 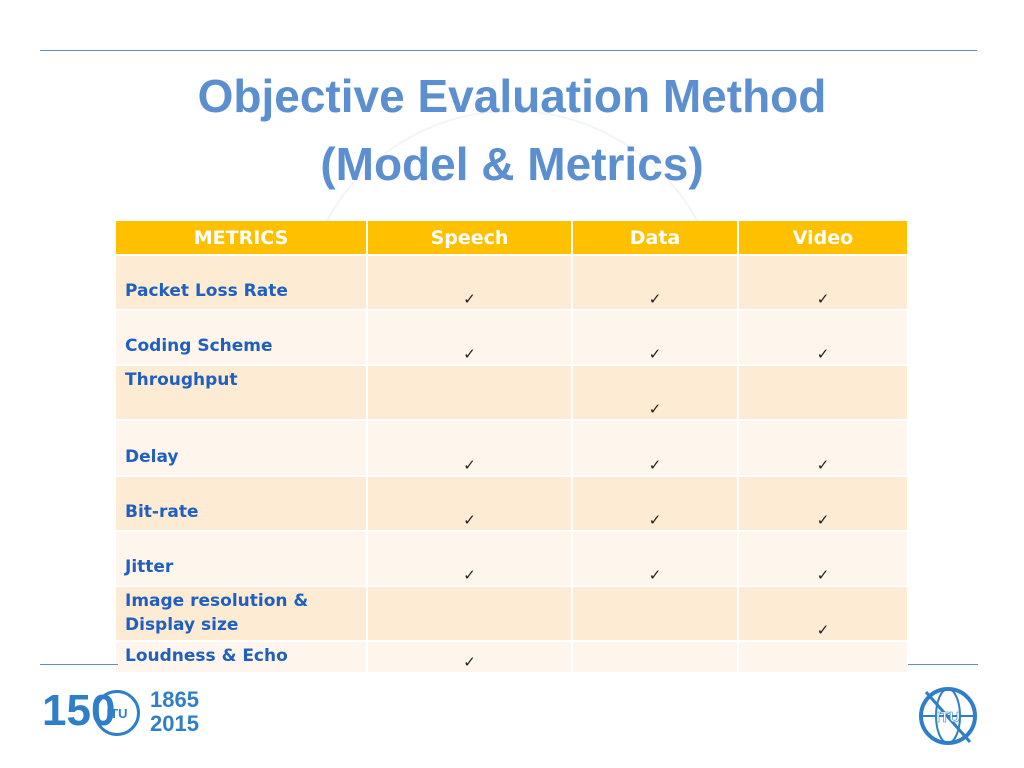 I want to click on table-header-row: METRICS Speech Data Video, so click(x=512, y=238).